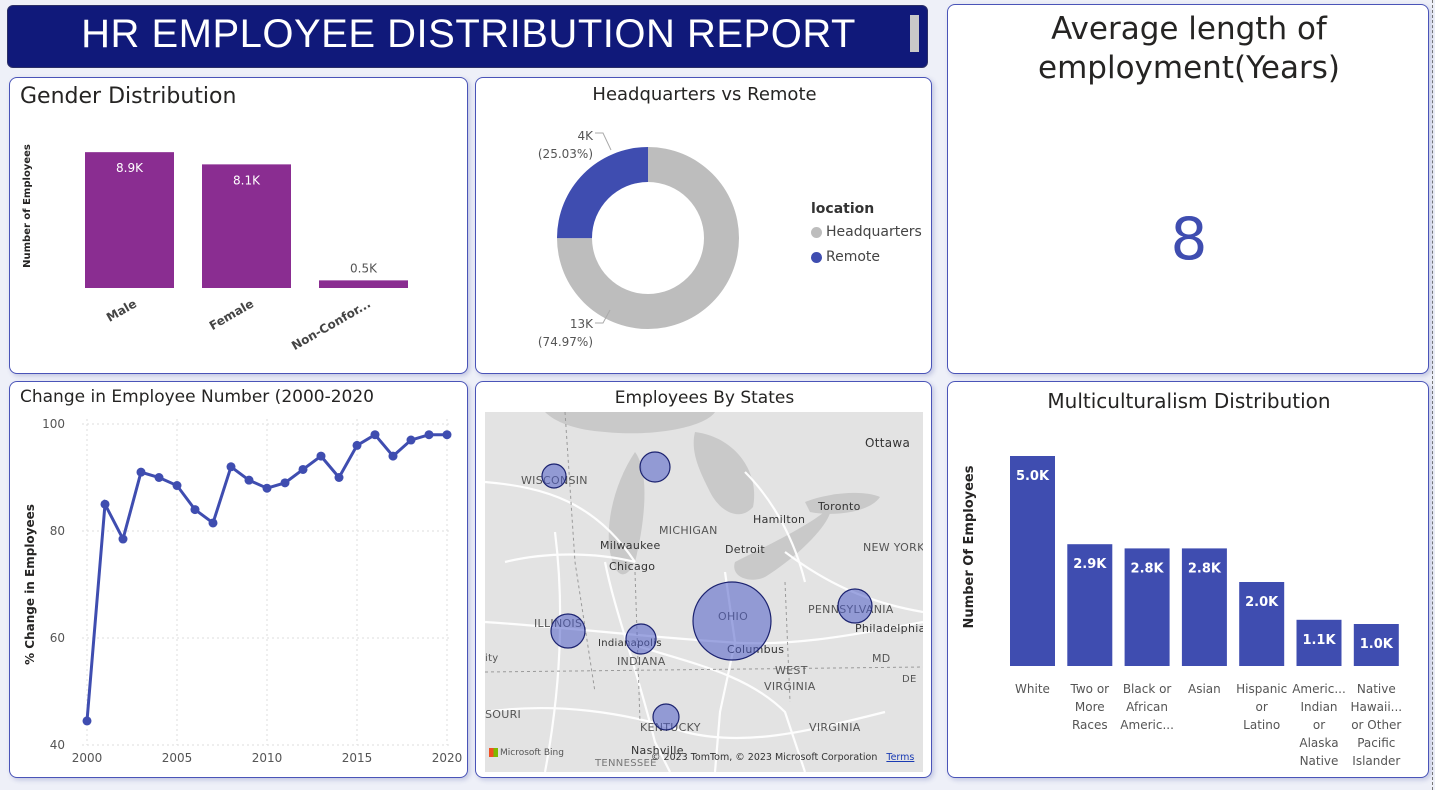  What do you see at coordinates (641, 661) in the screenshot?
I see `map-place-label: INDIANA` at bounding box center [641, 661].